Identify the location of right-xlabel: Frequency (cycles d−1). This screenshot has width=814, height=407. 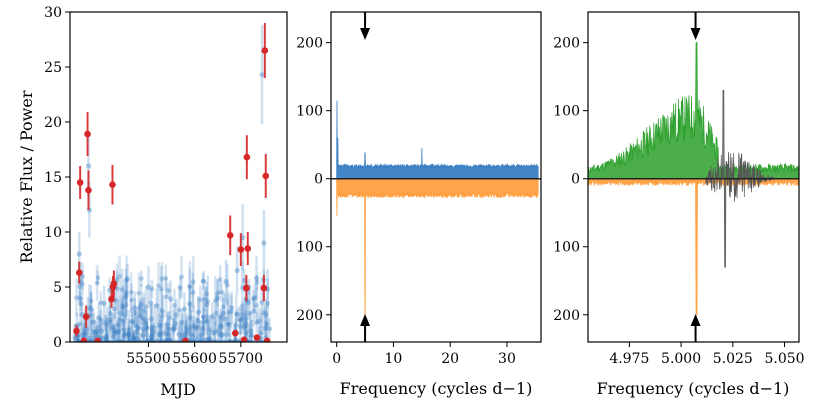
(693, 388).